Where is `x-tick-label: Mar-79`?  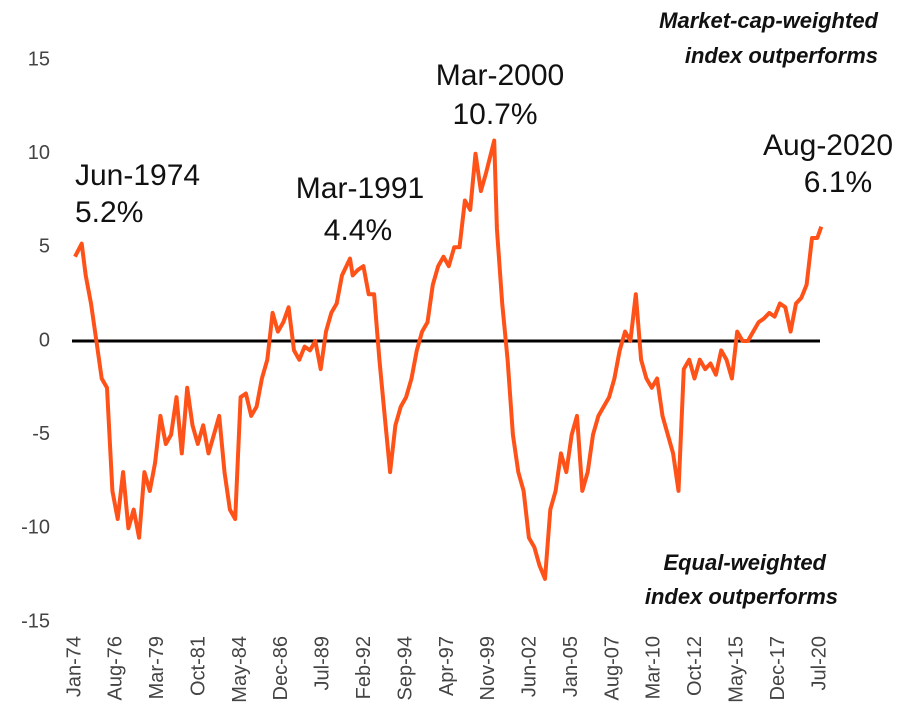
x-tick-label: Mar-79 is located at coordinates (157, 667).